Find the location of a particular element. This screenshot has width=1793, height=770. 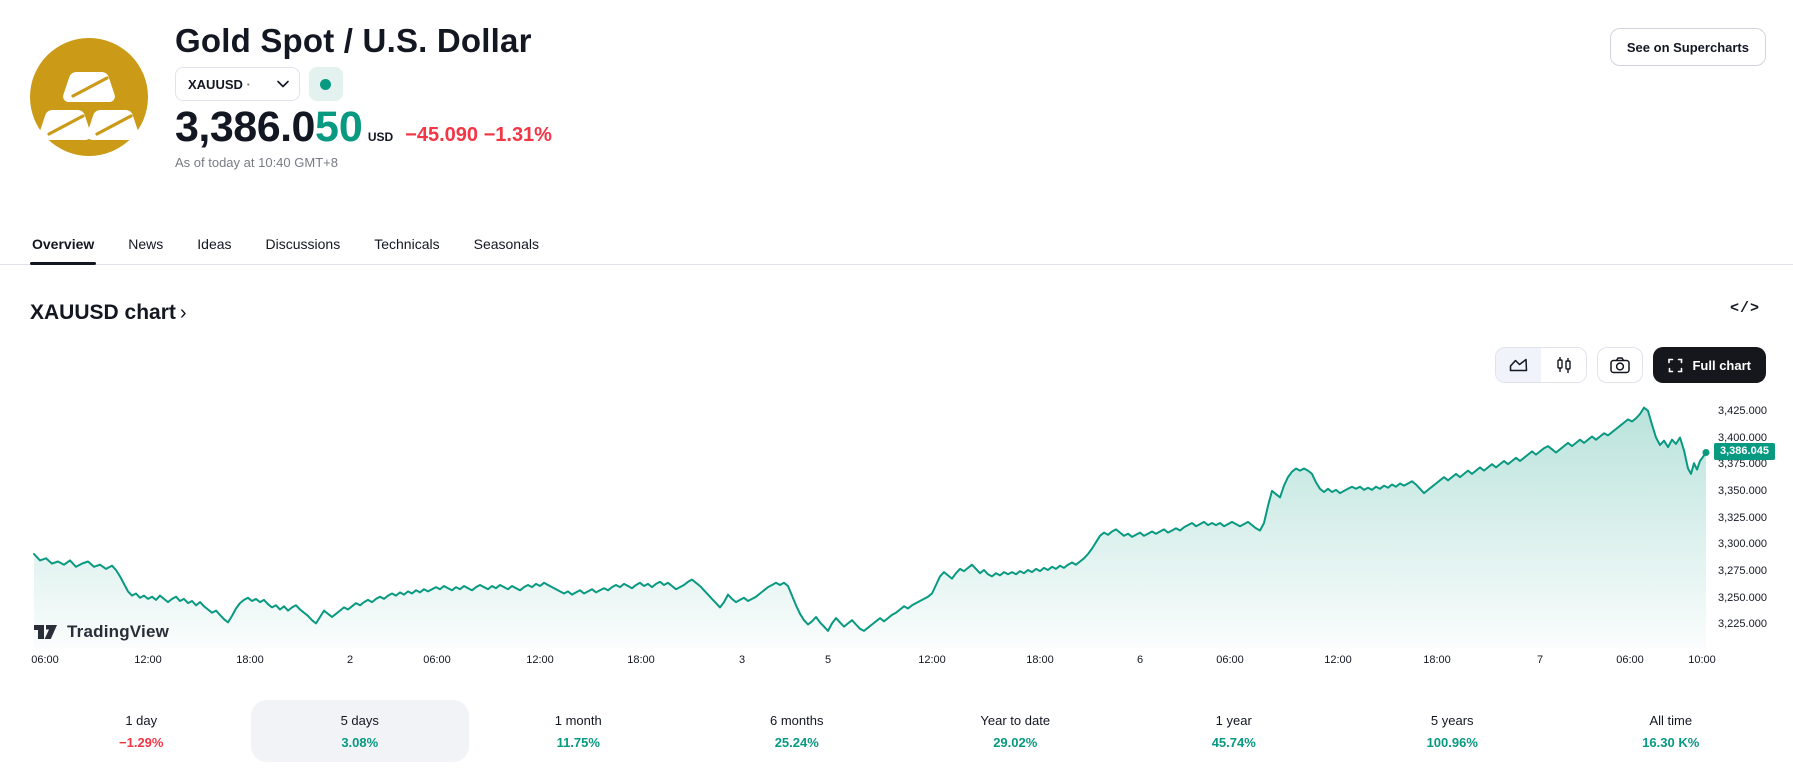

period-label: Year to date is located at coordinates (1015, 720).